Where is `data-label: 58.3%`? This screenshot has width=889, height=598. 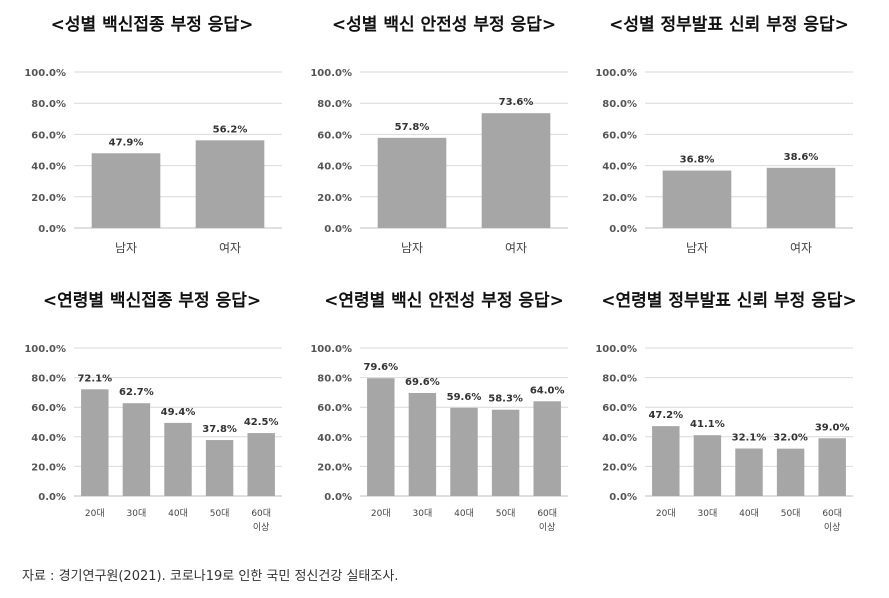
data-label: 58.3% is located at coordinates (505, 399).